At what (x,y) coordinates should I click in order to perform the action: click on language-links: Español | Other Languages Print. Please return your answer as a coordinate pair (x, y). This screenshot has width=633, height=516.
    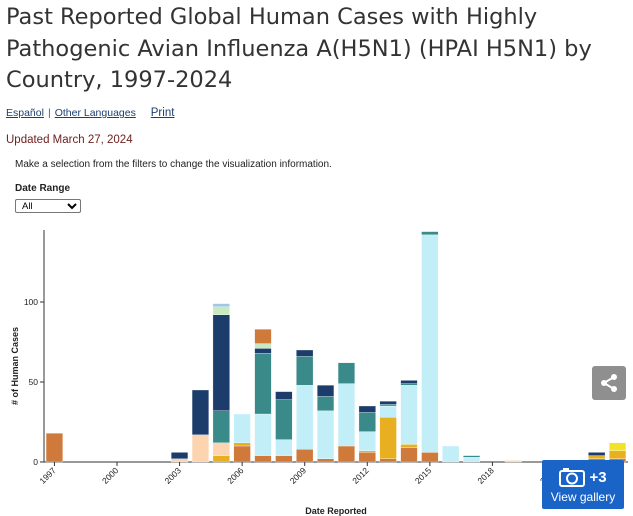
    Looking at the image, I should click on (90, 113).